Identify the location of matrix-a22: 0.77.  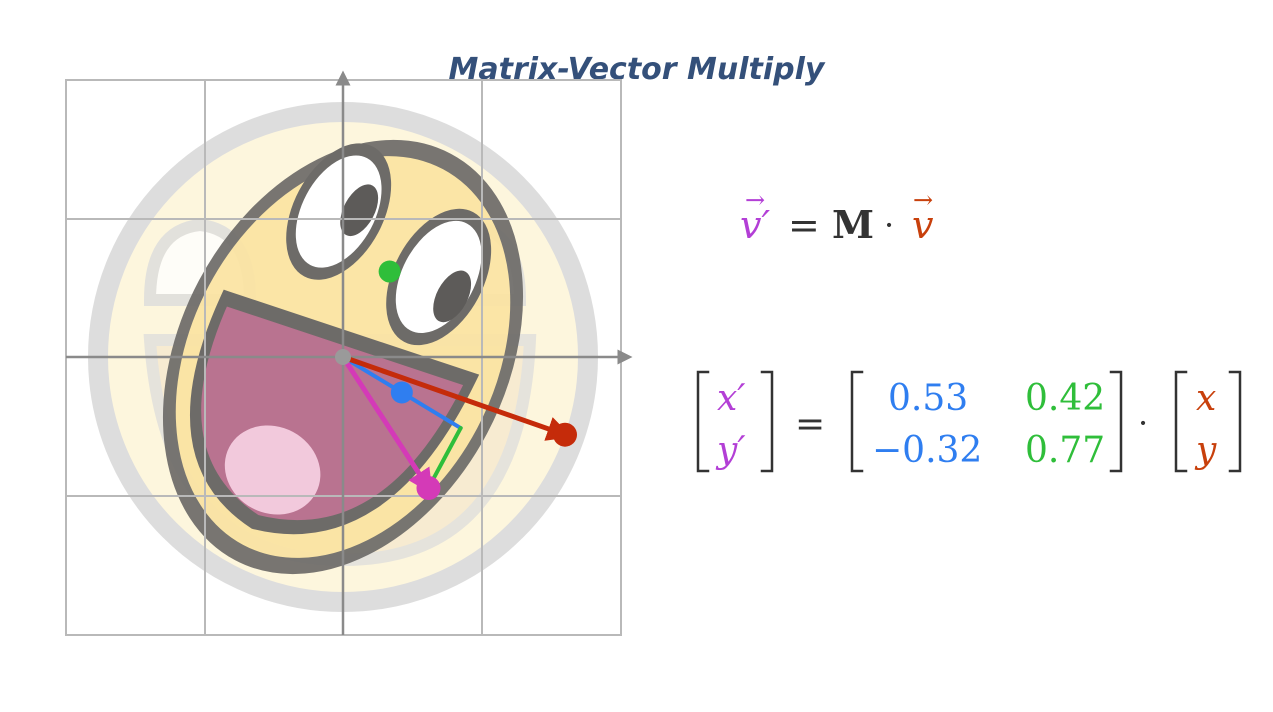
(1065, 450).